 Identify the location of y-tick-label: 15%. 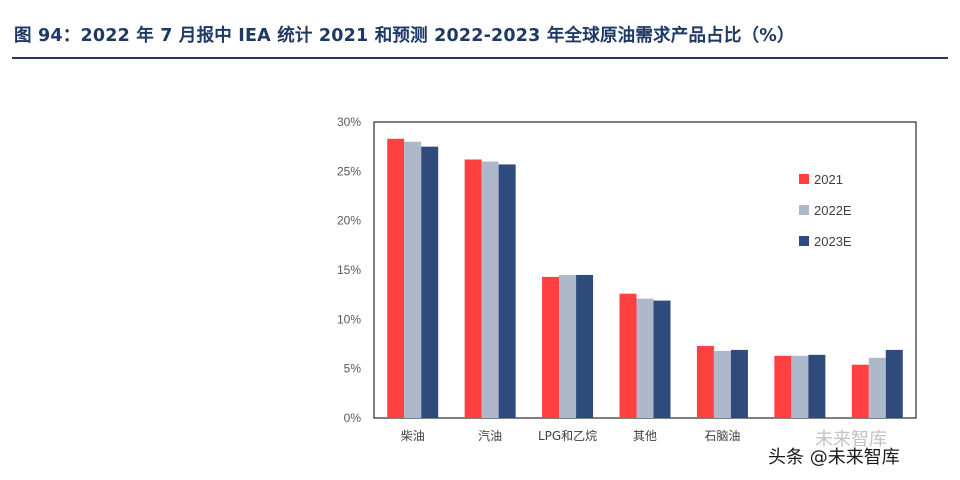
(349, 270).